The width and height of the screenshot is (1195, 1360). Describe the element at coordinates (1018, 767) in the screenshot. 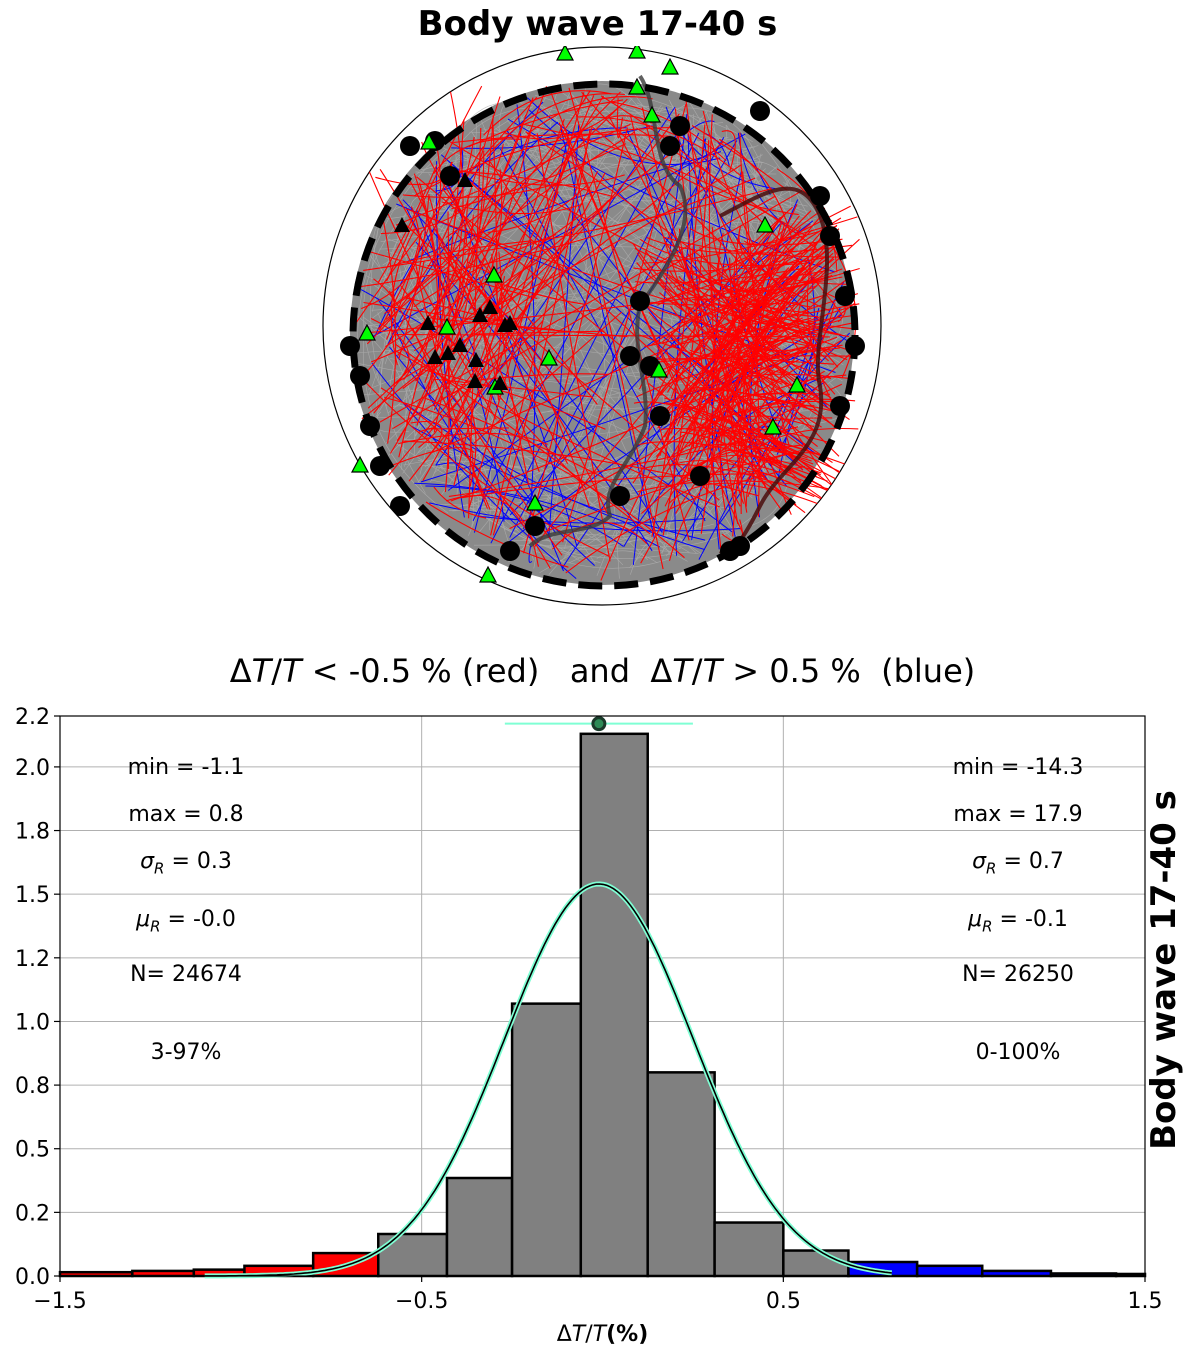

I see `right-min: min = -14.3` at that location.